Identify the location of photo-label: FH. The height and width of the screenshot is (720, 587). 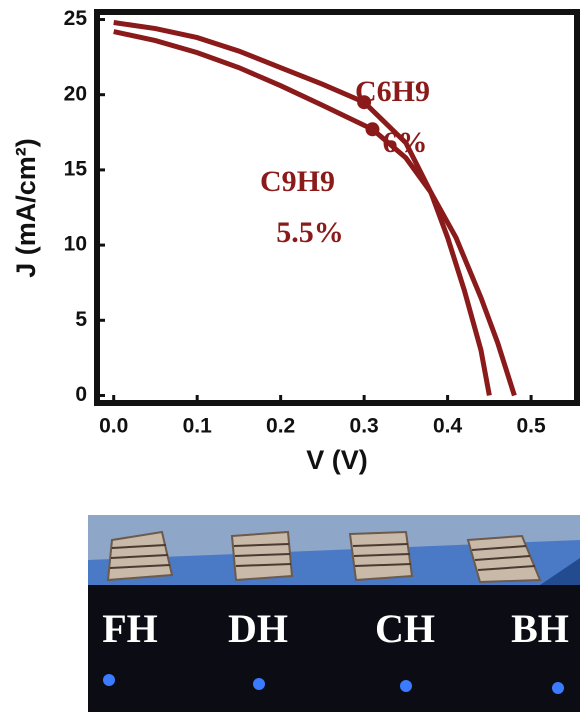
(130, 628).